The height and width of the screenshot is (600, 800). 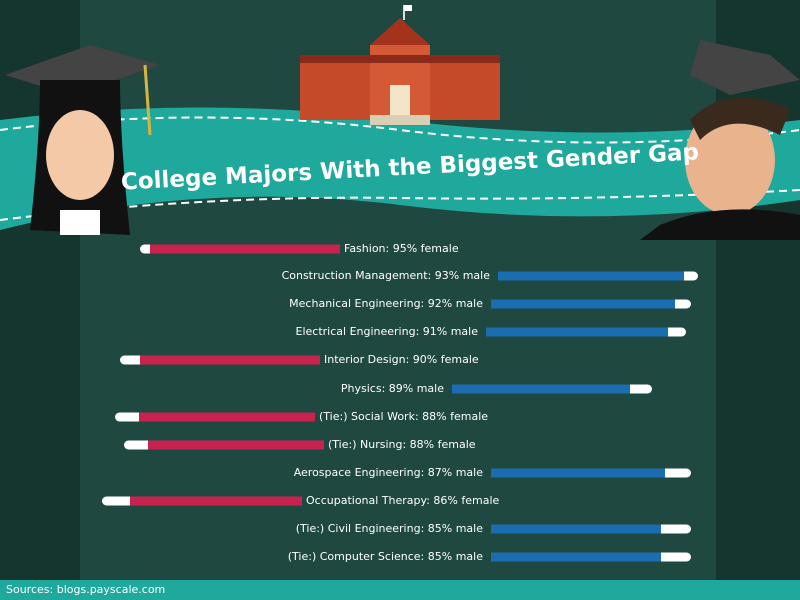 I want to click on bar-label: (Tie:) Civil Engineering: 85% male, so click(x=390, y=528).